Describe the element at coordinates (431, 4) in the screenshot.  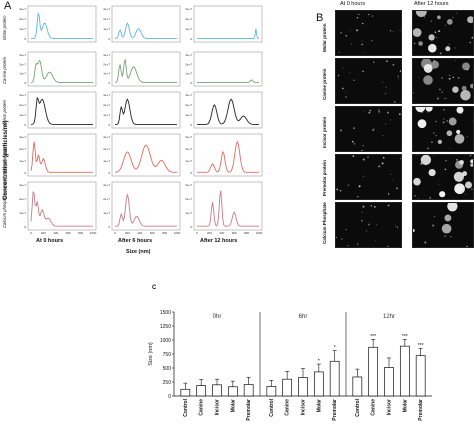
I see `panel-b-col-label-1: After 12 hours` at that location.